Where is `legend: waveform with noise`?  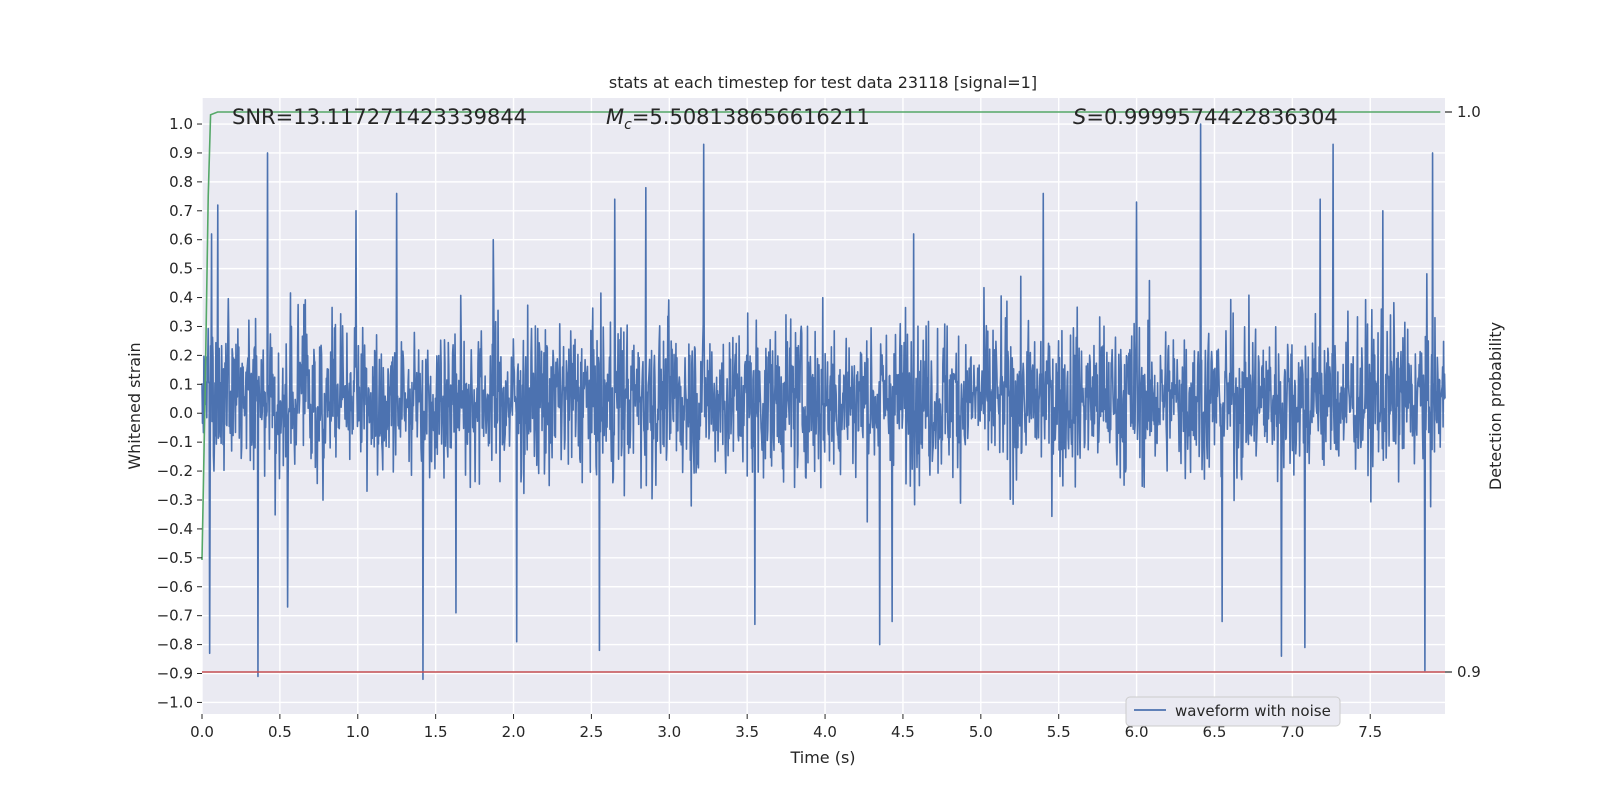
legend: waveform with noise is located at coordinates (1233, 711).